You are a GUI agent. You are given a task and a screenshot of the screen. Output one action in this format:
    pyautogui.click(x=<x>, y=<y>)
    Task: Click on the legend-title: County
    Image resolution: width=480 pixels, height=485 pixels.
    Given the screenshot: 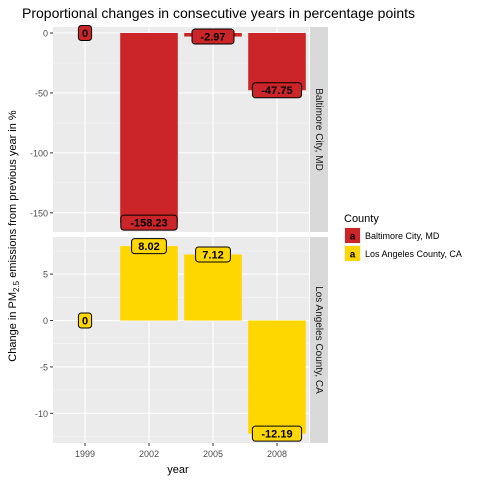 What is the action you would take?
    pyautogui.click(x=361, y=219)
    